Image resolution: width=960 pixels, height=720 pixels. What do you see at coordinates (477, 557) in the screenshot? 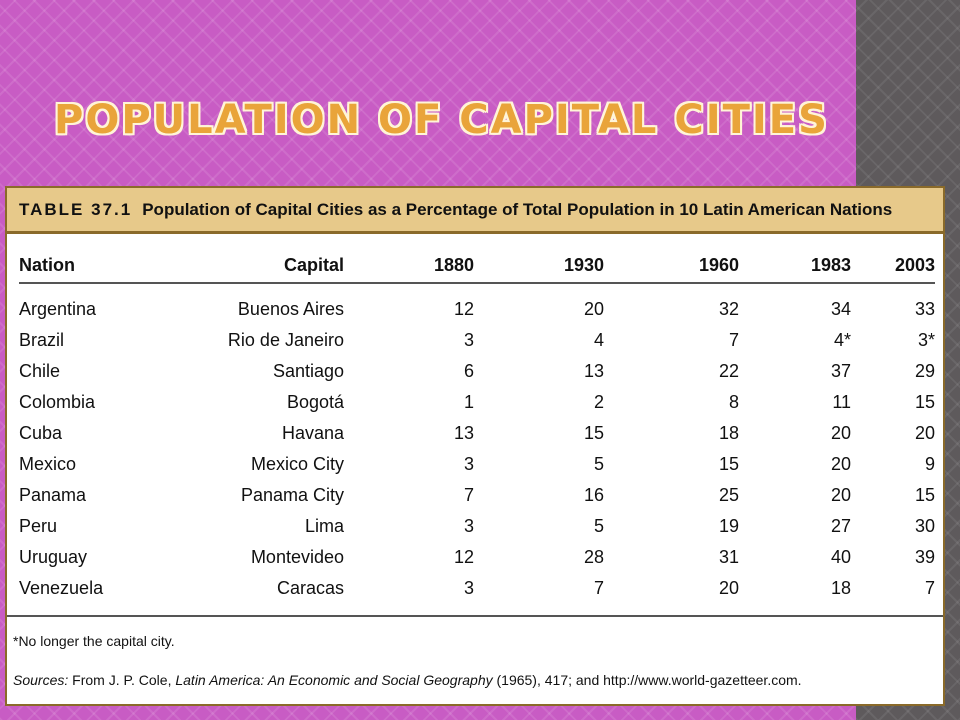
I see `table-row: Uruguay Montevideo 12 28 31 40 39` at bounding box center [477, 557].